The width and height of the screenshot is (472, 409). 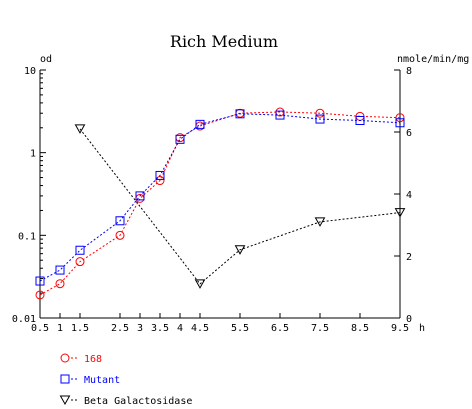 I want to click on x-tick-label: 4.5, so click(x=200, y=328).